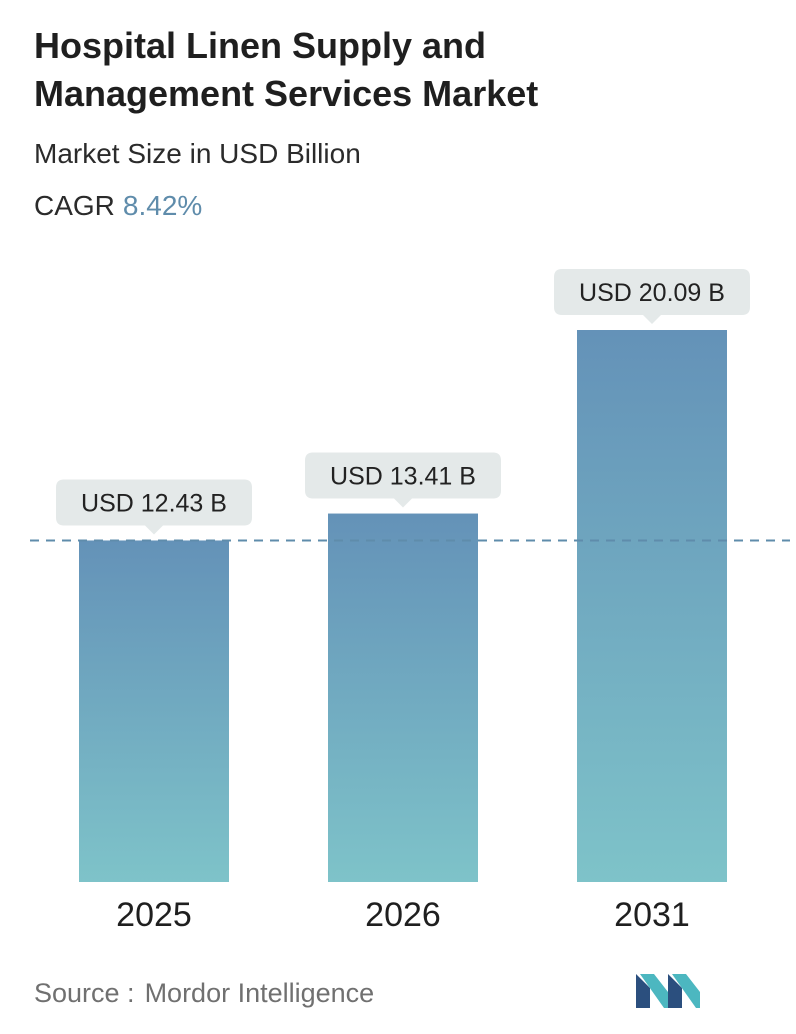 The height and width of the screenshot is (1034, 796). What do you see at coordinates (118, 206) in the screenshot?
I see `cagr-row: CAGR 8.42%` at bounding box center [118, 206].